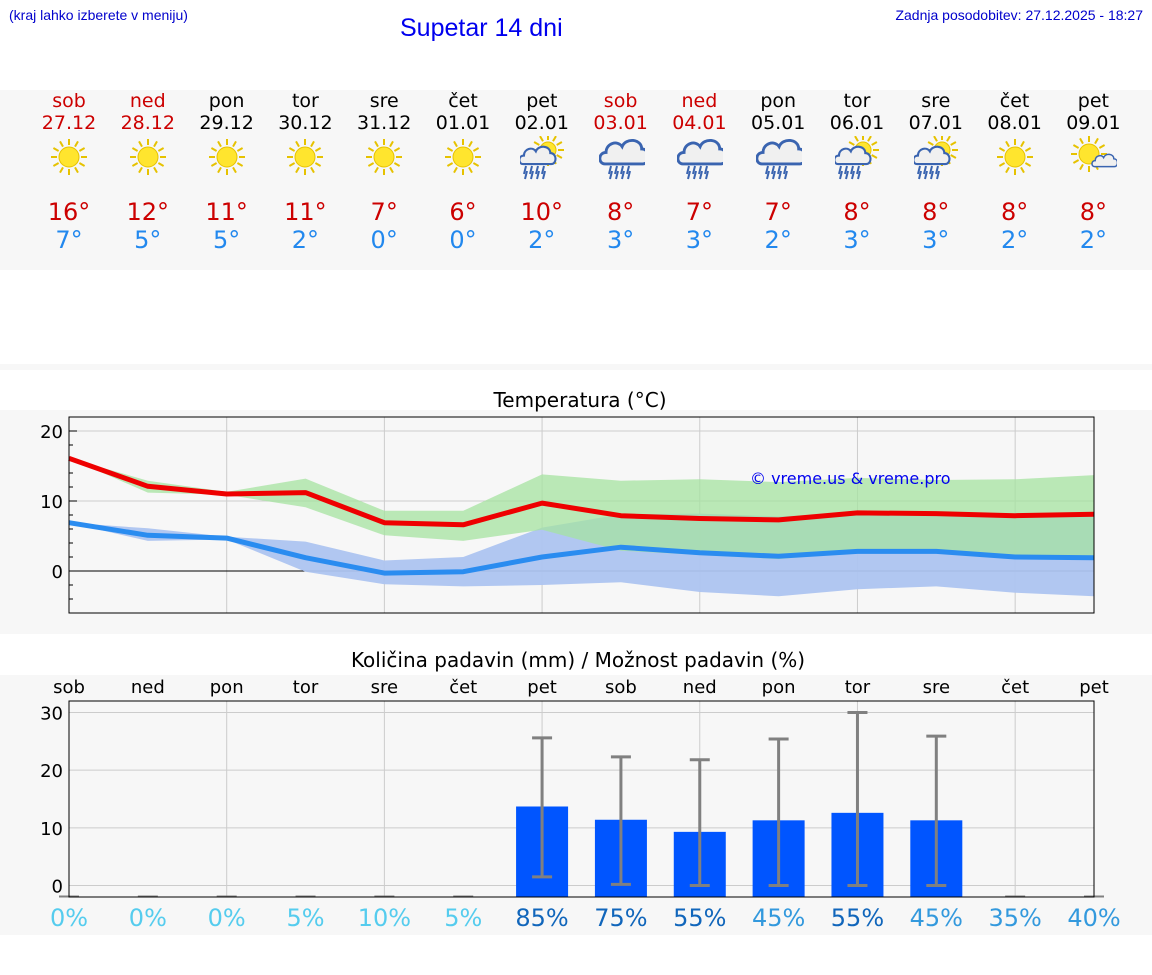  What do you see at coordinates (1093, 918) in the screenshot?
I see `precip-probability: 40%` at bounding box center [1093, 918].